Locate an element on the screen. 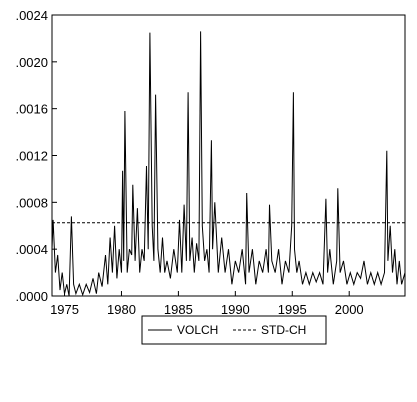 This screenshot has height=402, width=417. y-tick-label: .0008 is located at coordinates (31, 202).